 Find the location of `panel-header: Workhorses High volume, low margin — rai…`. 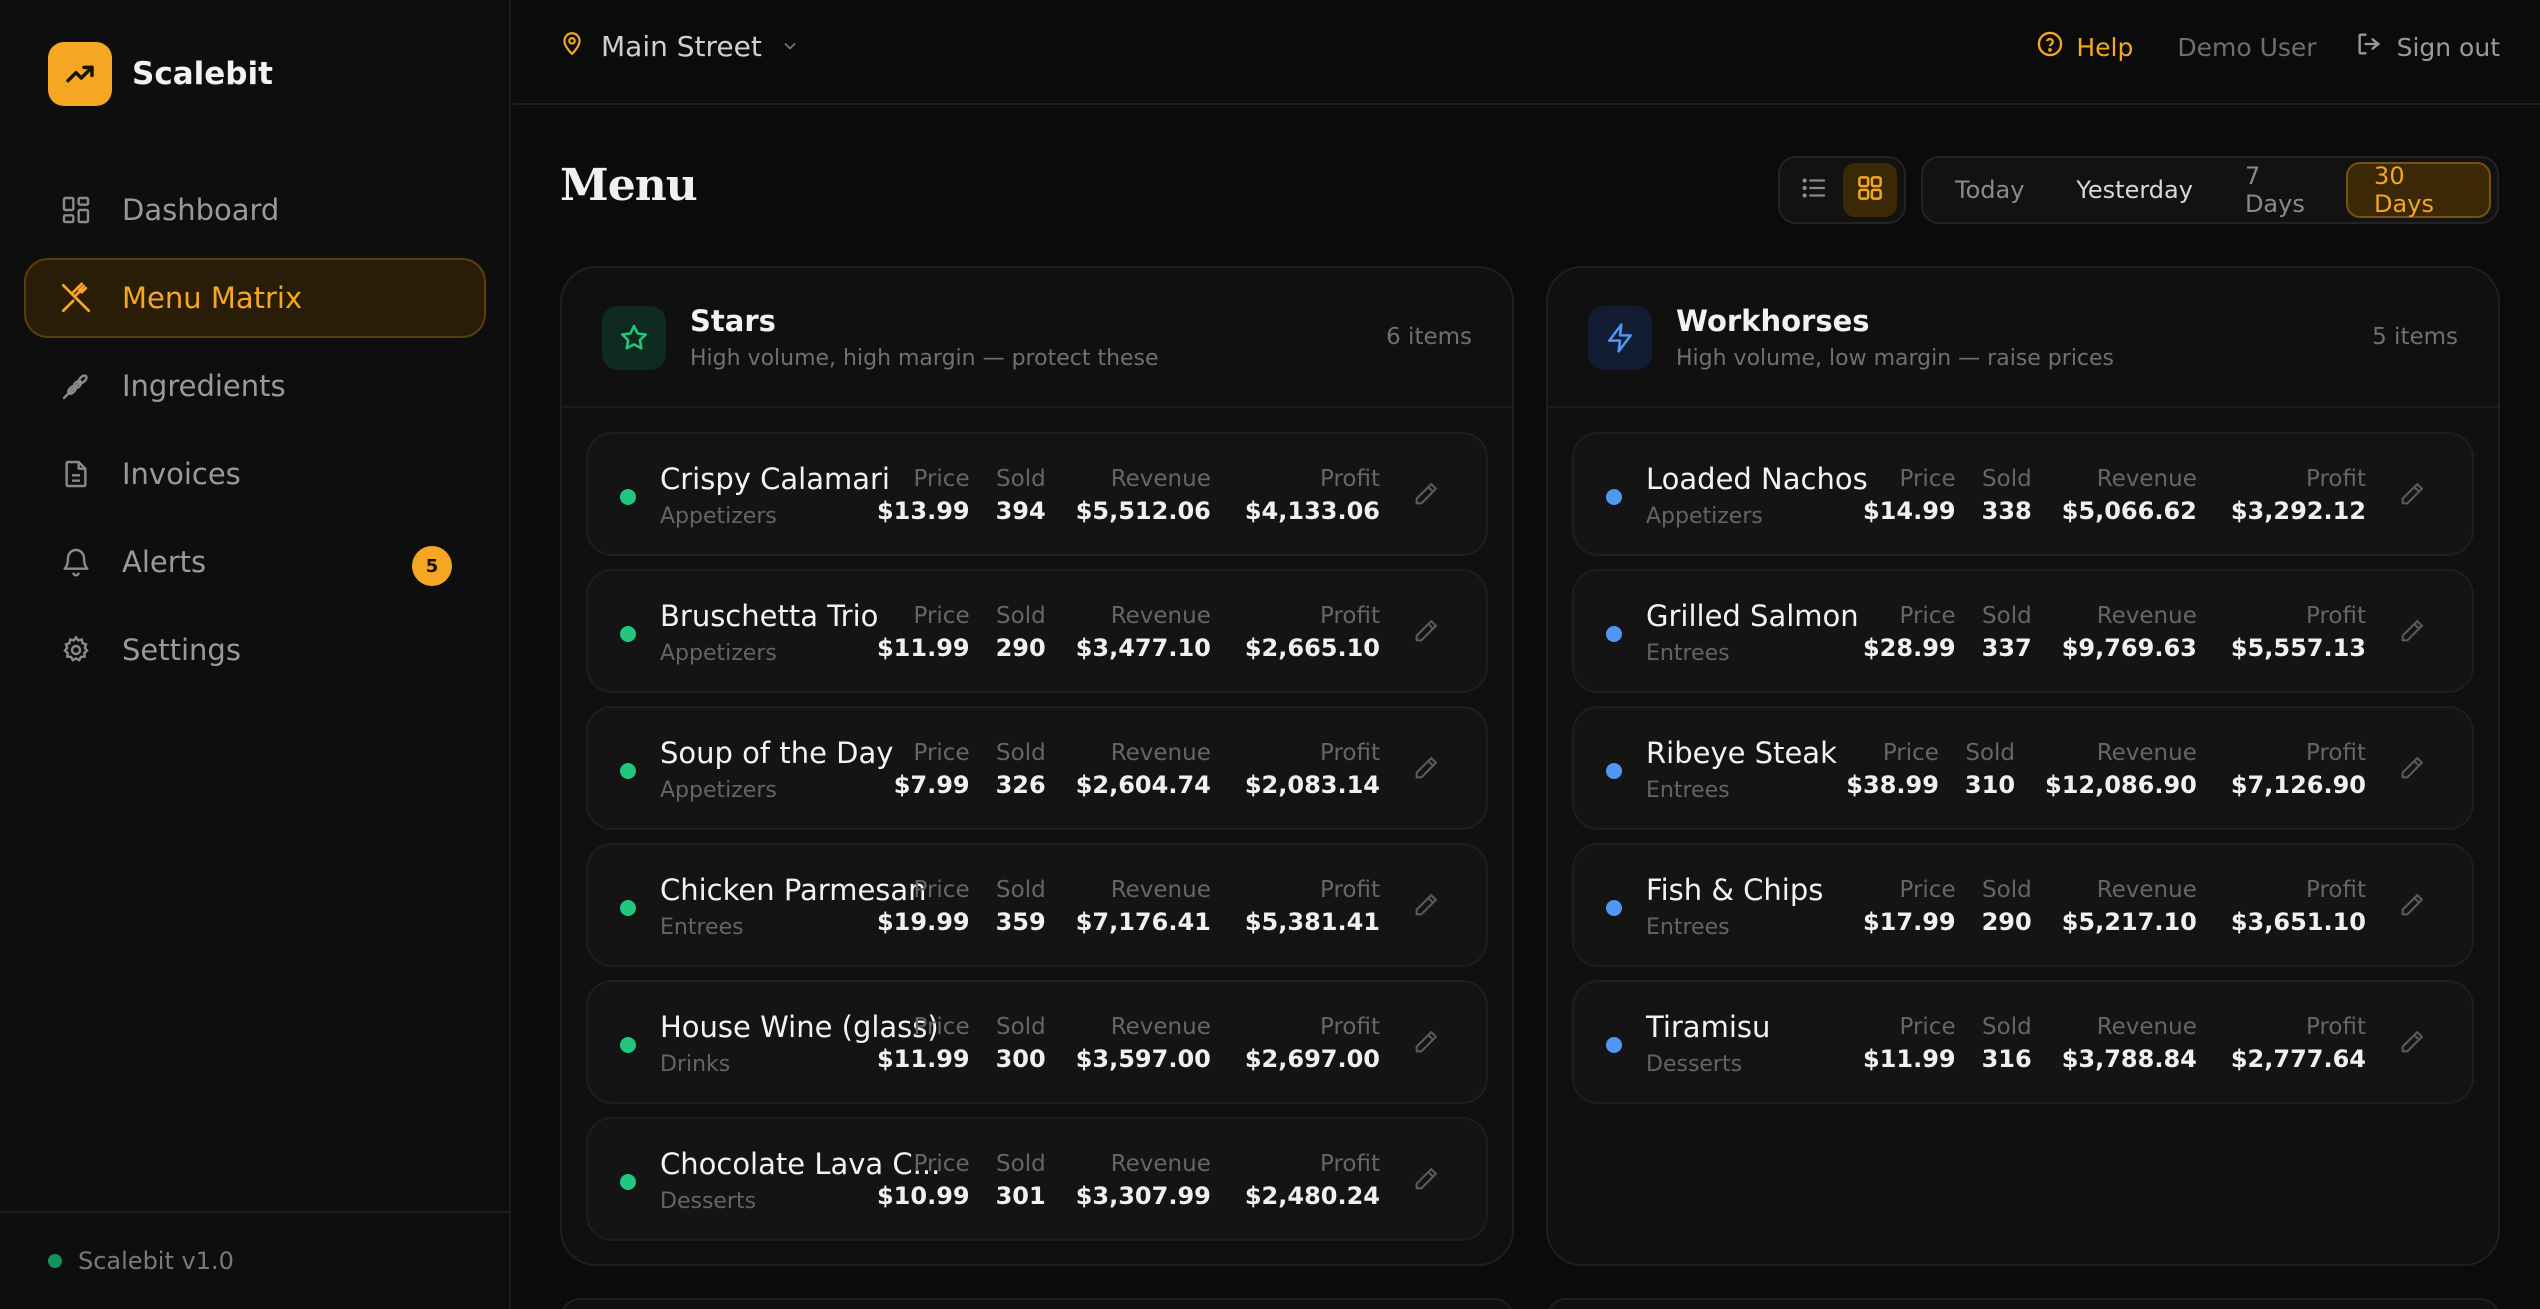

panel-header: Workhorses High volume, low margin — rai… is located at coordinates (2023, 338).